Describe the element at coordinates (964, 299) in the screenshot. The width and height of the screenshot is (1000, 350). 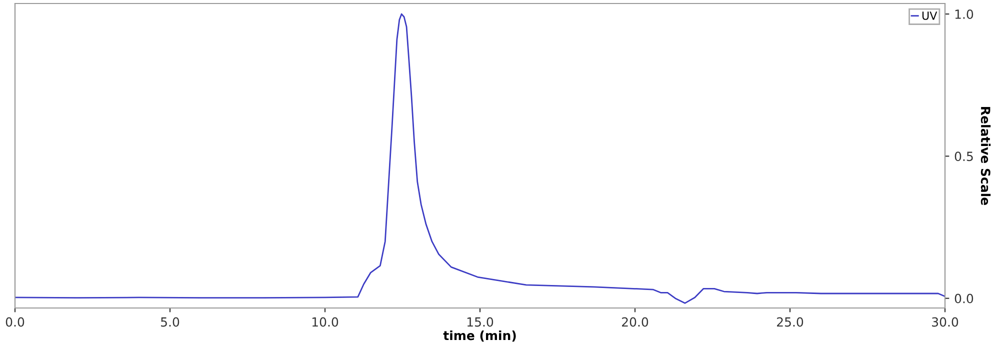
I see `y-tick-label: 0.0` at that location.